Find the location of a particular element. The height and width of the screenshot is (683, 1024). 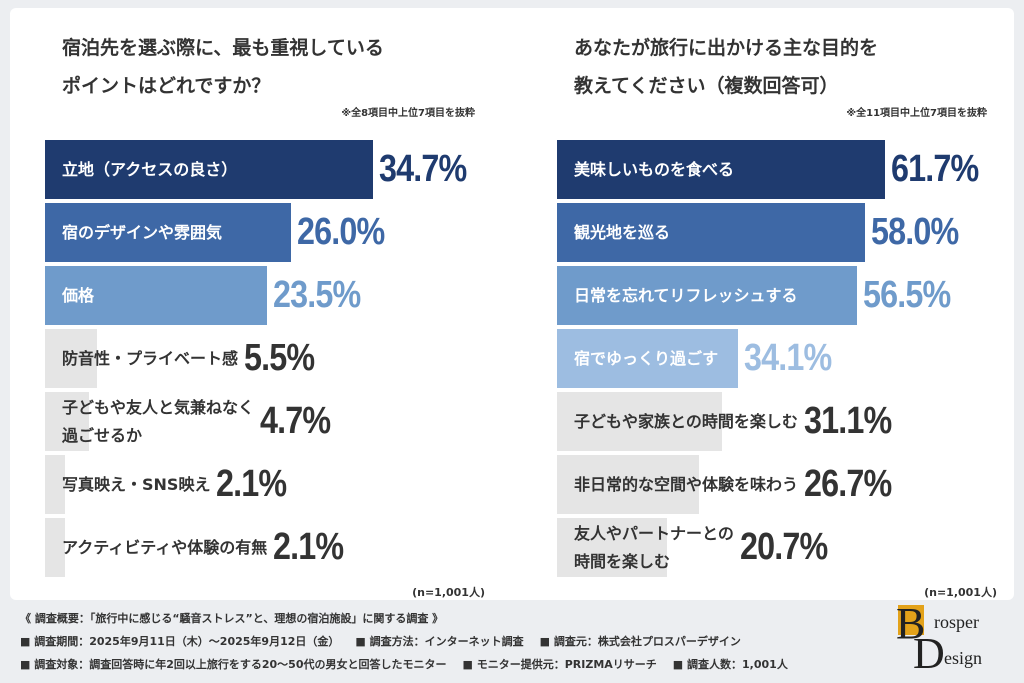

category-label: 観光地を巡る is located at coordinates (622, 232).